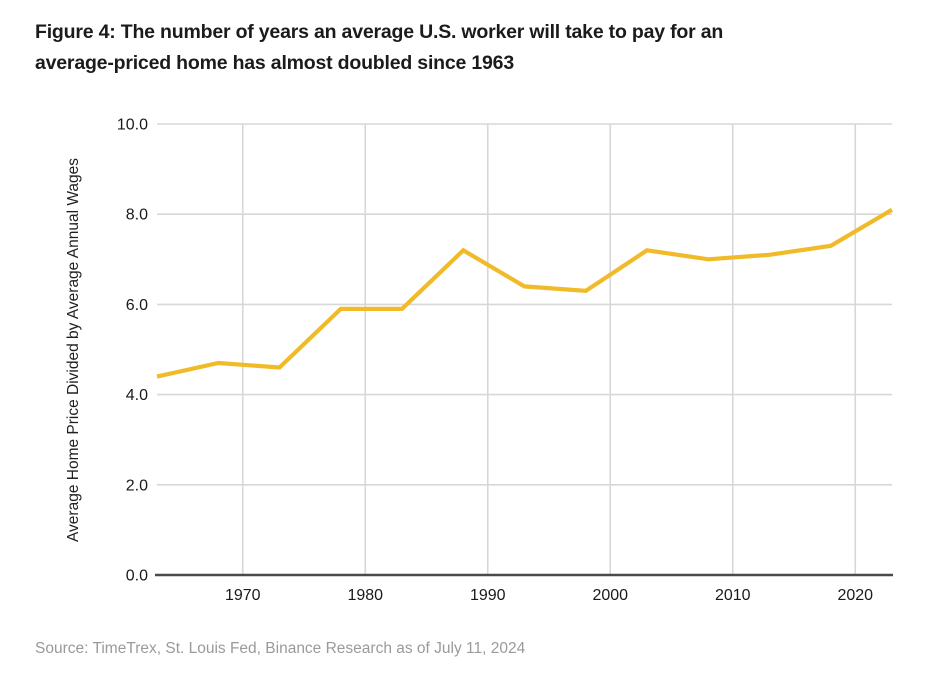 This screenshot has width=942, height=680. What do you see at coordinates (137, 215) in the screenshot?
I see `y-tick-label: 8.0` at bounding box center [137, 215].